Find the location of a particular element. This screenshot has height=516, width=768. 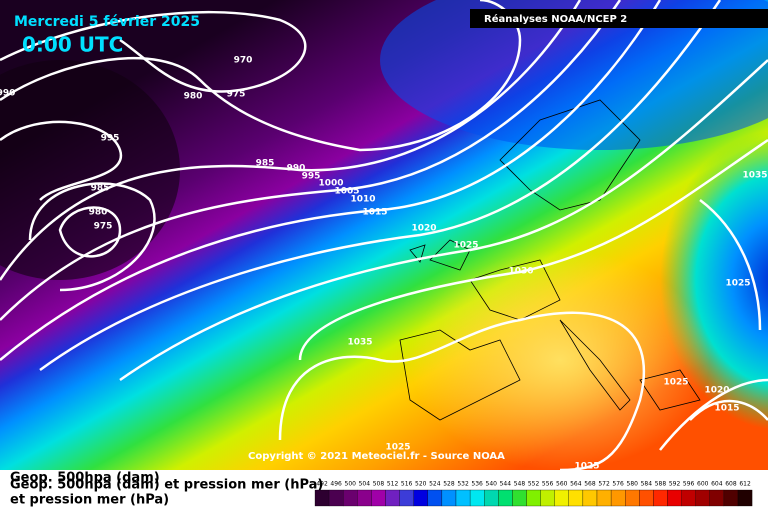

date: Mercredi 5 février 2025 is located at coordinates (107, 22).